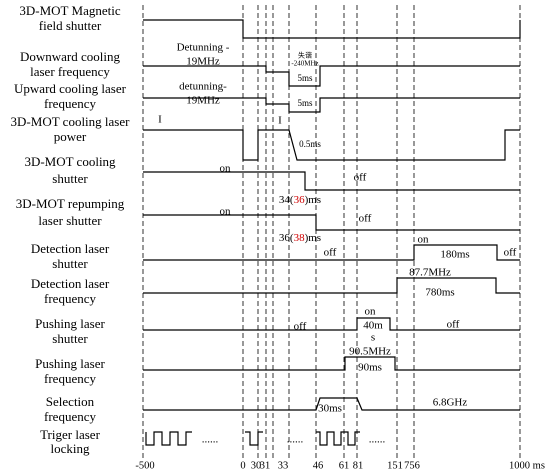 This screenshot has width=550, height=474. Describe the element at coordinates (310, 144) in the screenshot. I see `annotation: 0.5ms` at that location.